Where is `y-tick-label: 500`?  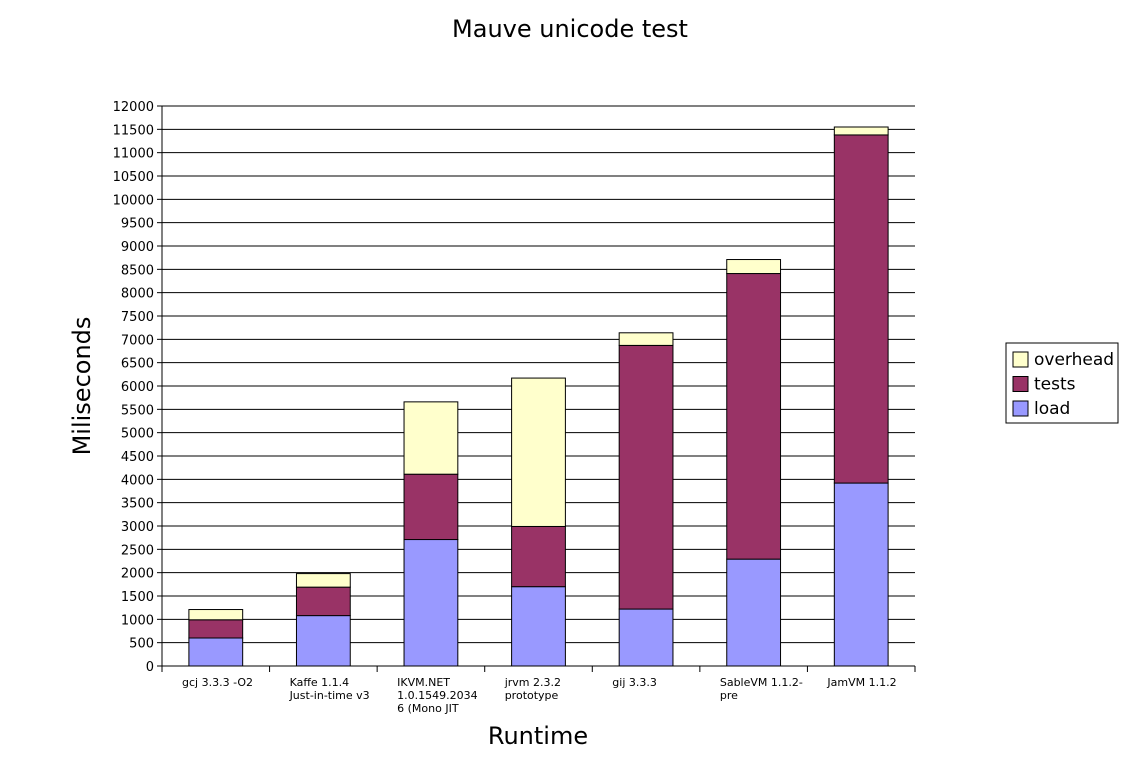 y-tick-label: 500 is located at coordinates (141, 644).